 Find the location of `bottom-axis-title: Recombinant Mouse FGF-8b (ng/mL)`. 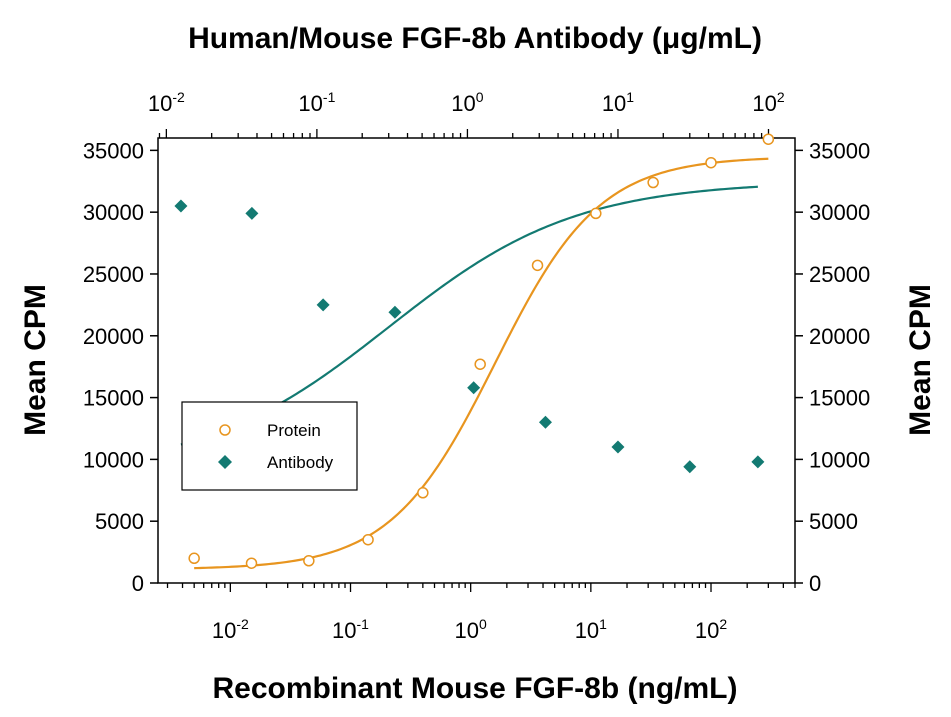

bottom-axis-title: Recombinant Mouse FGF-8b (ng/mL) is located at coordinates (475, 688).